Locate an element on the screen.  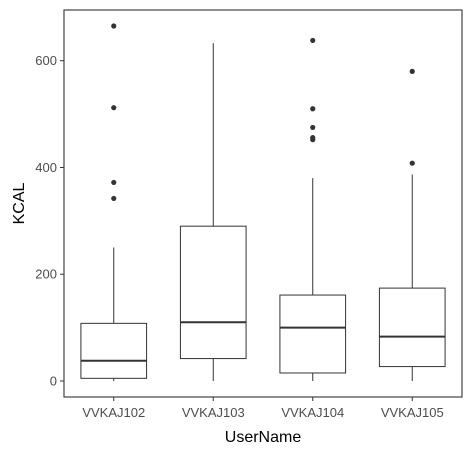
x-axis: VVKAJ102 VVKAJ103 VVKAJ104 VVKAJ105 is located at coordinates (263, 408).